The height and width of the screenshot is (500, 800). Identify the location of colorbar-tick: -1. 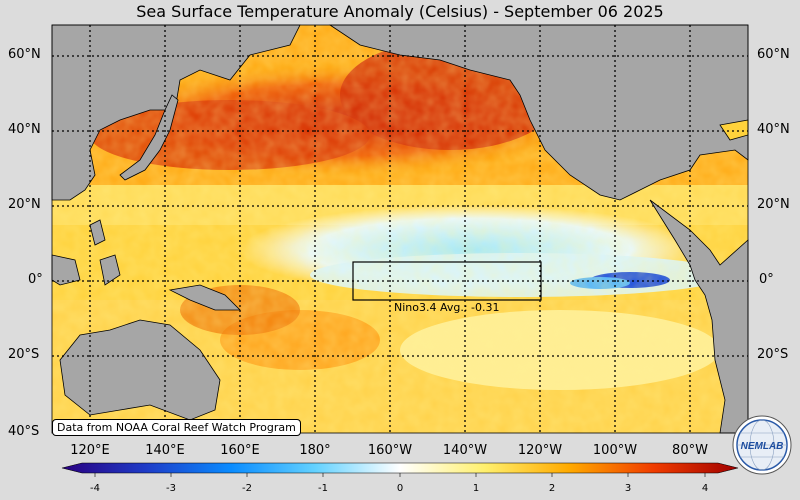
(323, 488).